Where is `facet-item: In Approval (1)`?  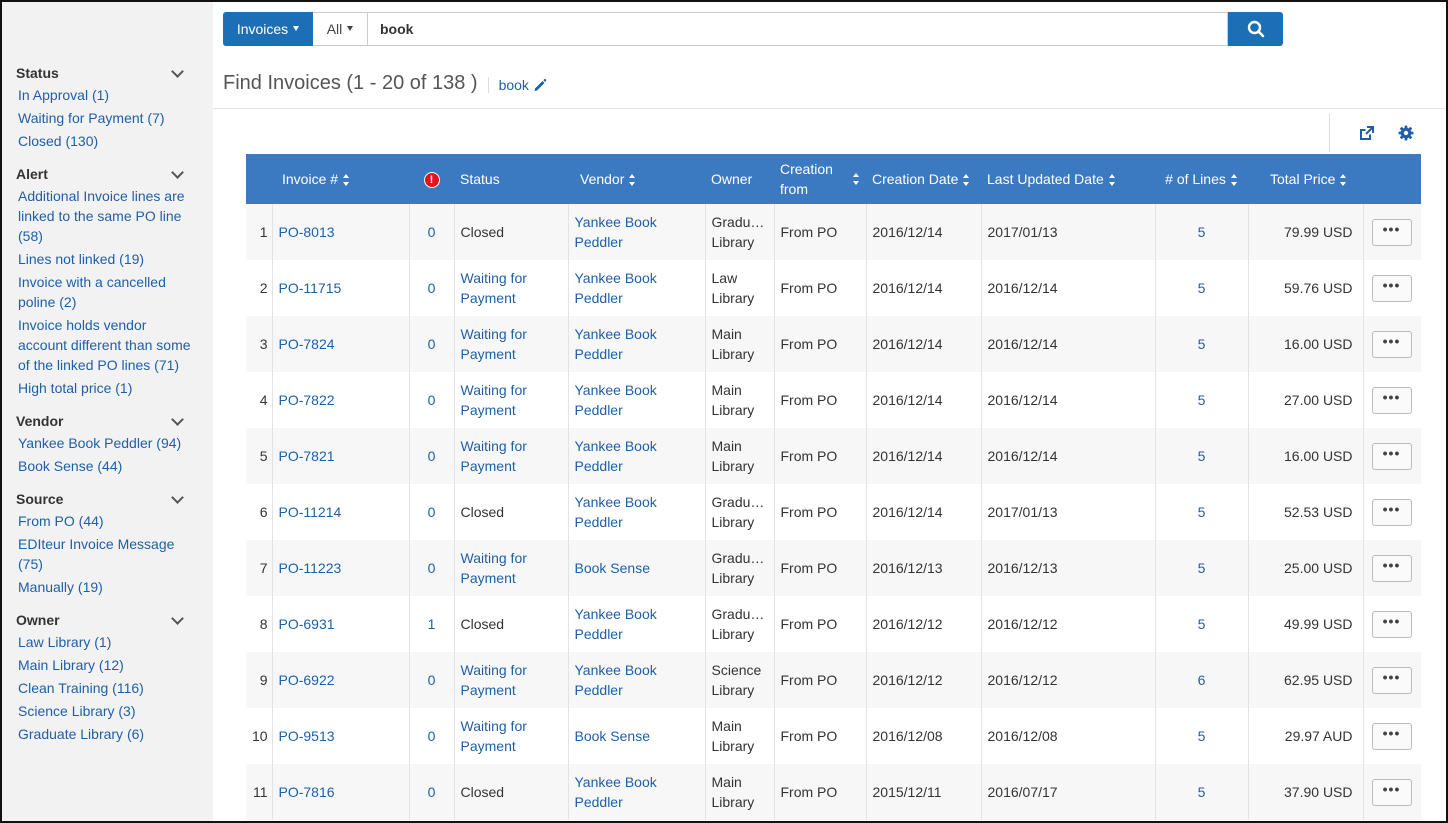 facet-item: In Approval (1) is located at coordinates (64, 95).